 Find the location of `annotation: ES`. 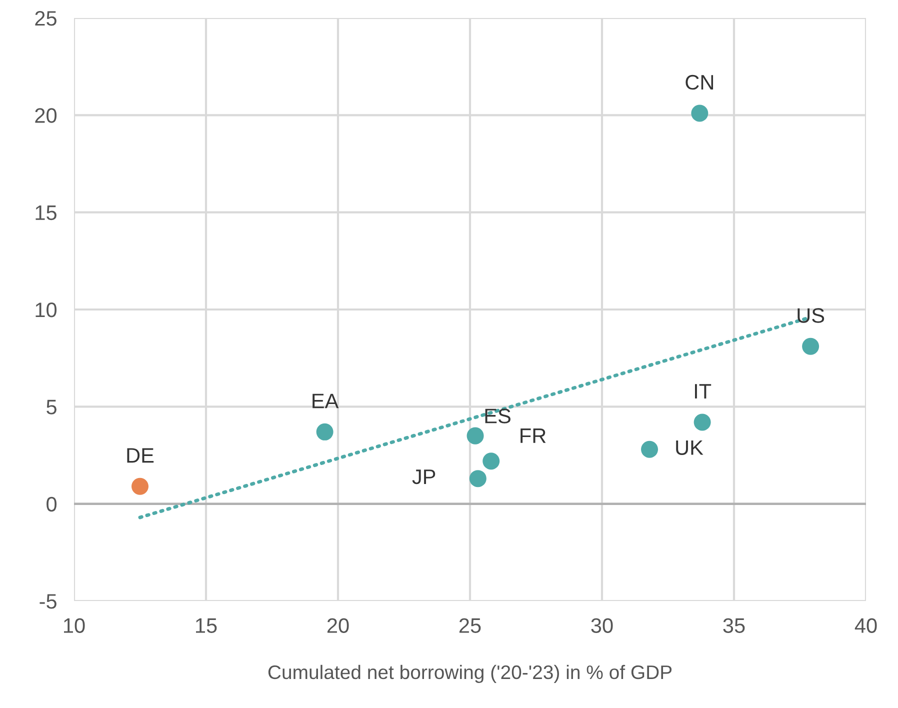

annotation: ES is located at coordinates (497, 416).